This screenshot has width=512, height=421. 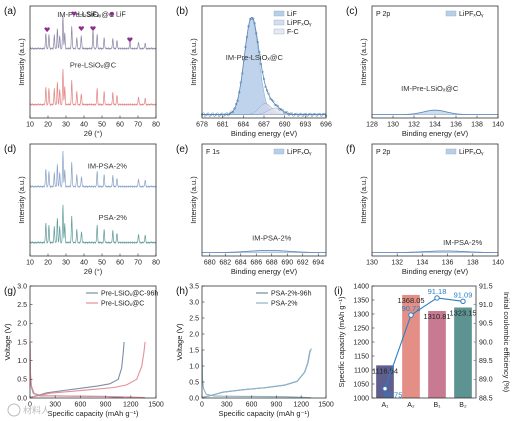 What do you see at coordinates (397, 263) in the screenshot?
I see `x-tick-label: 132` at bounding box center [397, 263].